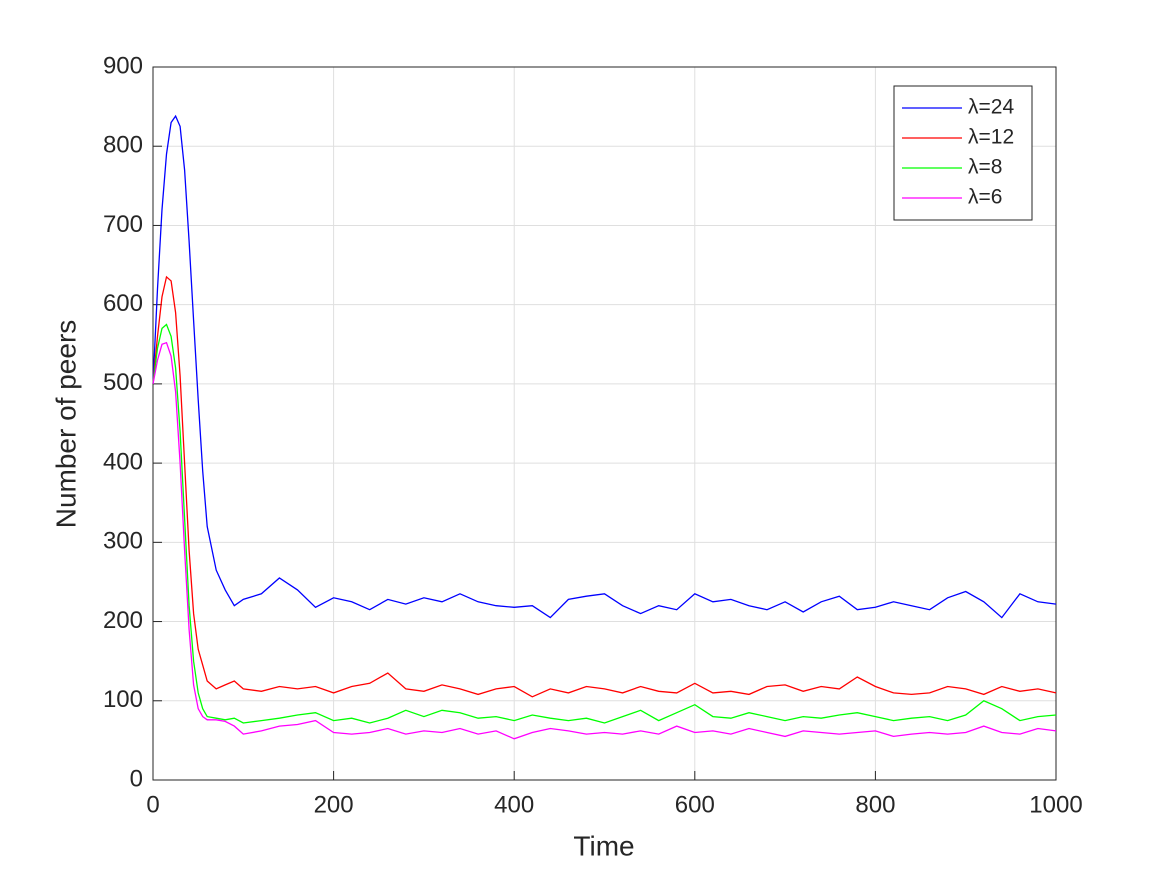  Describe the element at coordinates (875, 804) in the screenshot. I see `x-tick-label: 800` at that location.